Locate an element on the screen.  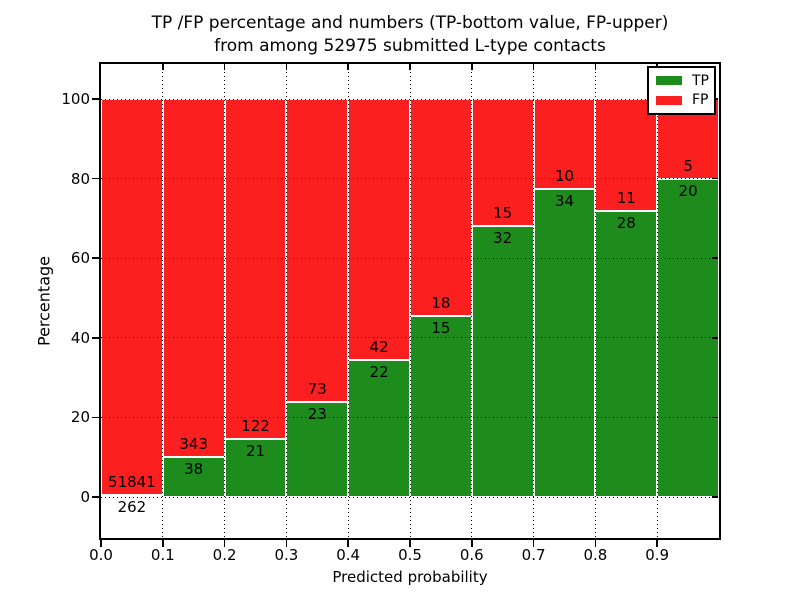
legend-entry-fp: FP is located at coordinates (681, 100).